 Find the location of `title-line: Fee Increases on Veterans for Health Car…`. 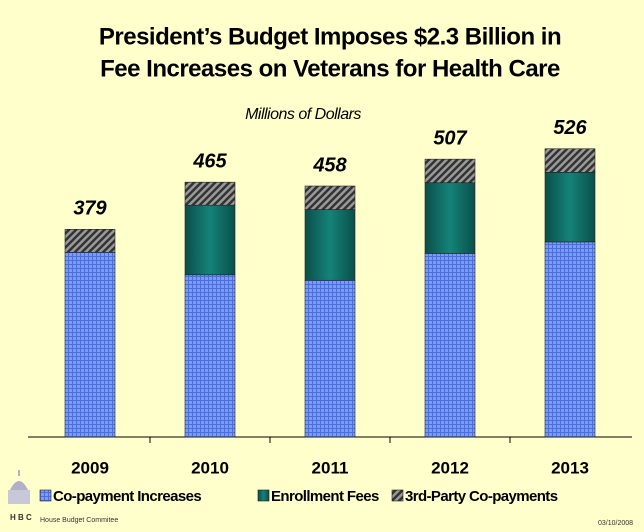

title-line: Fee Increases on Veterans for Health Car… is located at coordinates (330, 68).